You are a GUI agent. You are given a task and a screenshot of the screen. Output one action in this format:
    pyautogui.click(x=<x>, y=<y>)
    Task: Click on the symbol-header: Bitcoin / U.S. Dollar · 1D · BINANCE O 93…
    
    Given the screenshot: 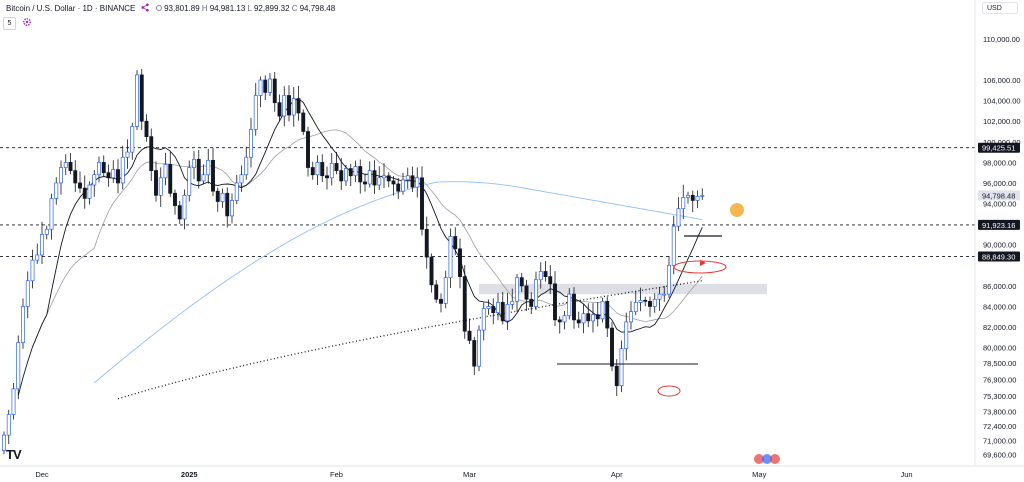 What is the action you would take?
    pyautogui.click(x=170, y=8)
    